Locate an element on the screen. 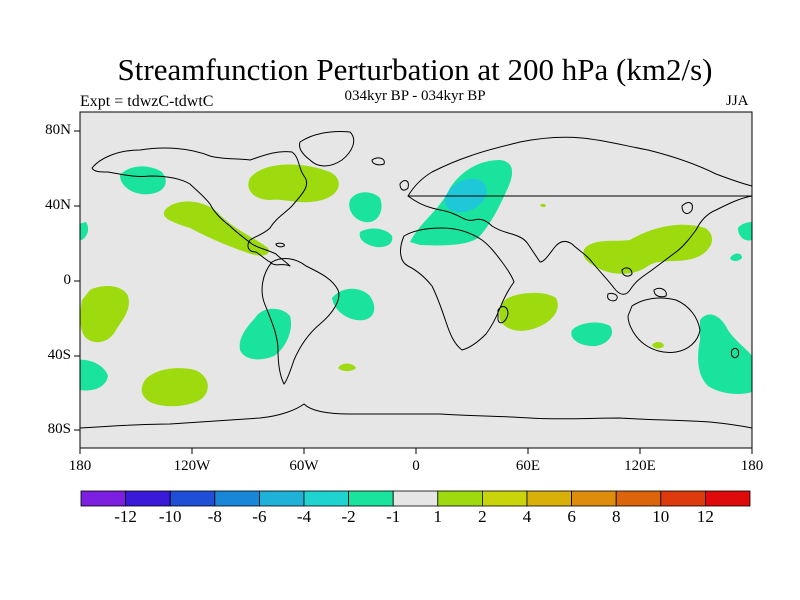 This screenshot has width=800, height=600. colorbar-label: -1 is located at coordinates (393, 516).